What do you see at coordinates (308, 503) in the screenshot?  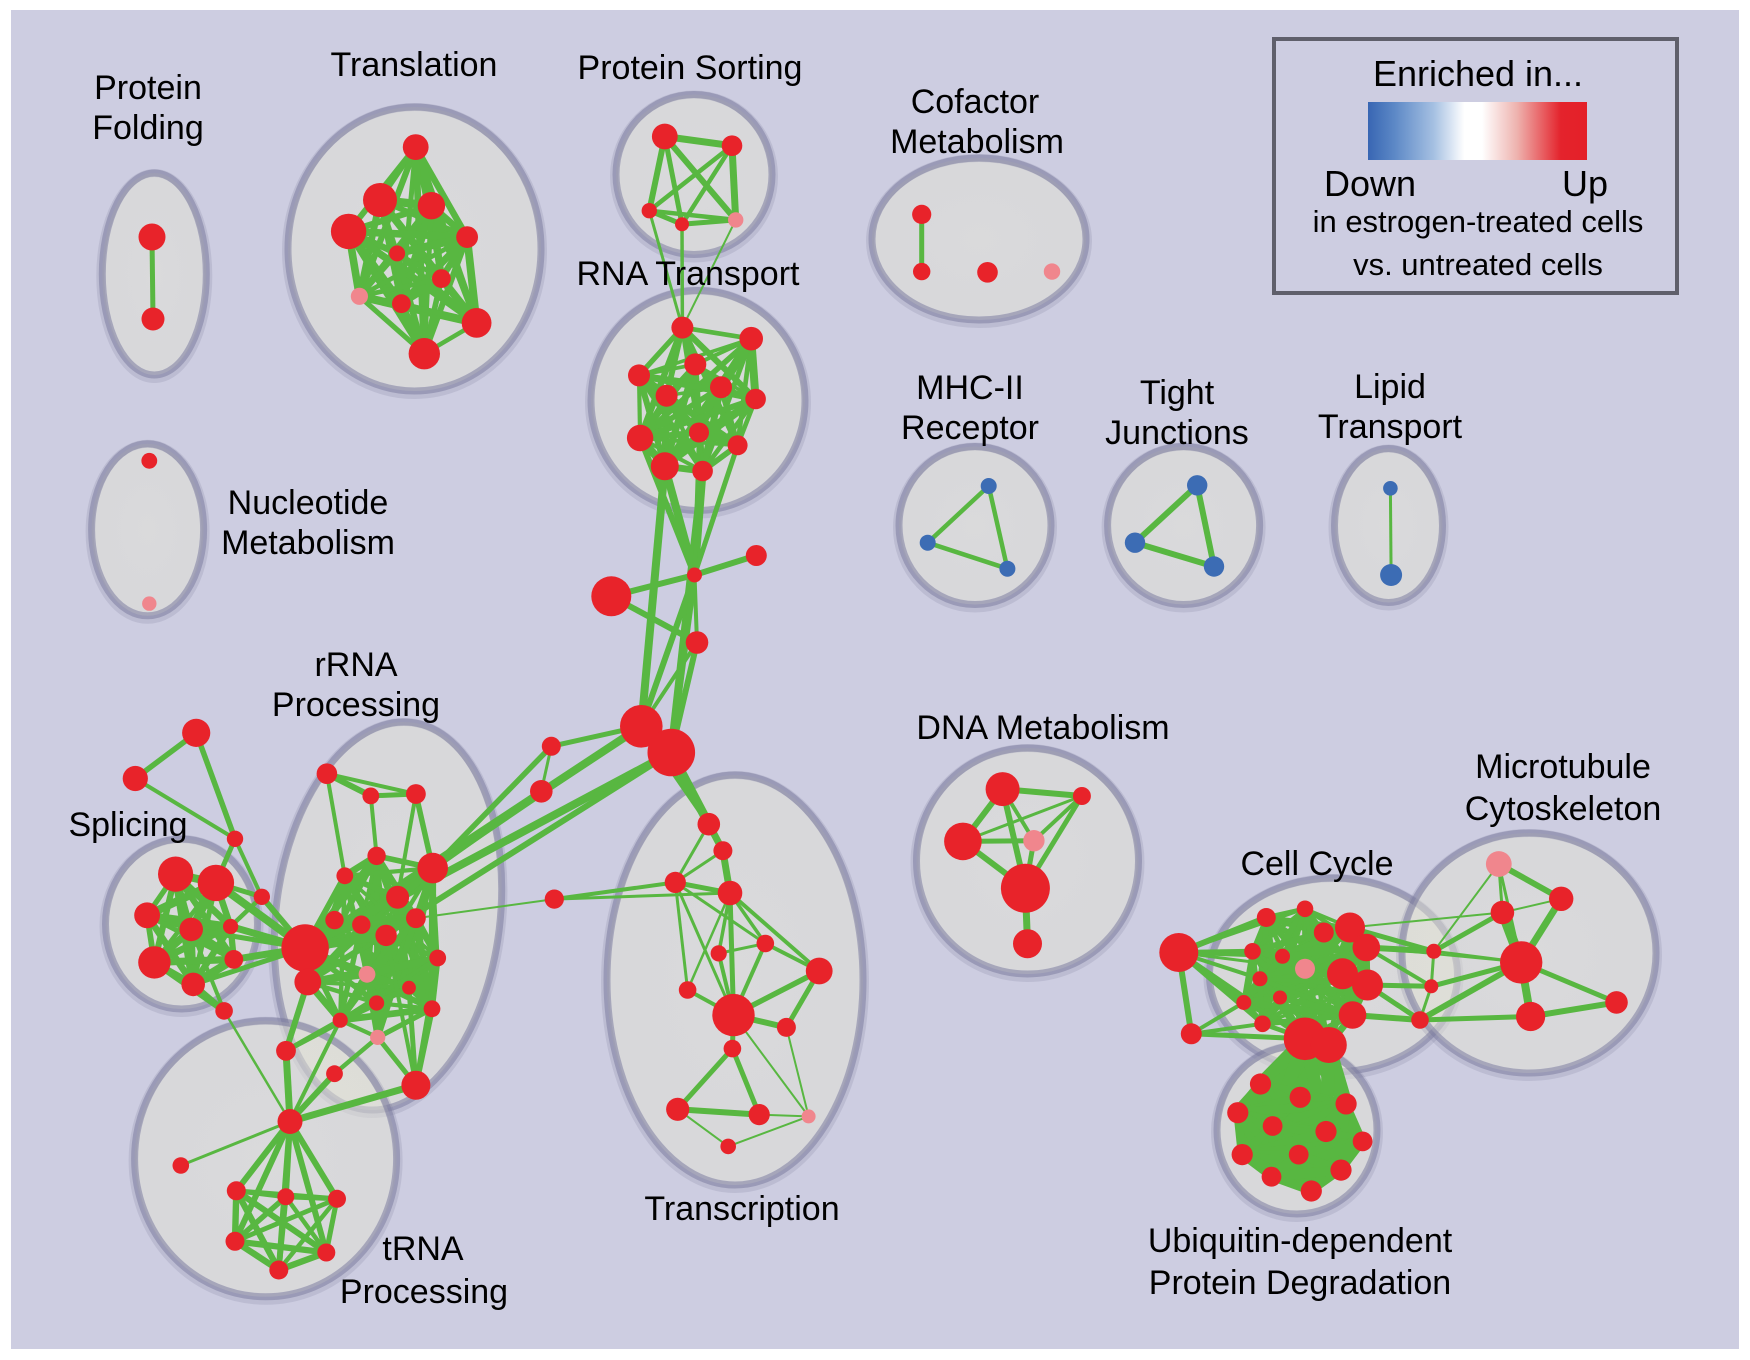 I see `svg-text: Nucleotide` at bounding box center [308, 503].